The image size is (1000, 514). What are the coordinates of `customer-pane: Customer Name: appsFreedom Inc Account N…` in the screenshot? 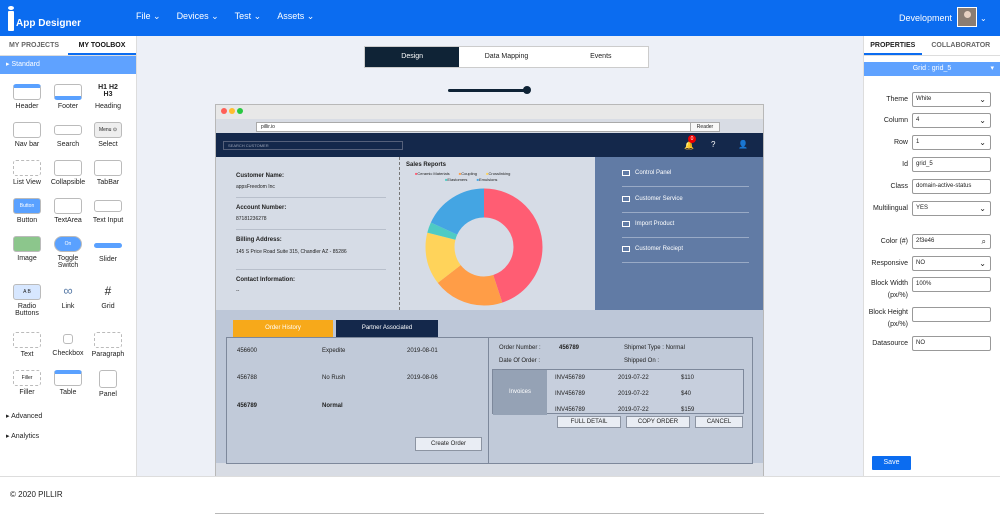 It's located at (308, 233).